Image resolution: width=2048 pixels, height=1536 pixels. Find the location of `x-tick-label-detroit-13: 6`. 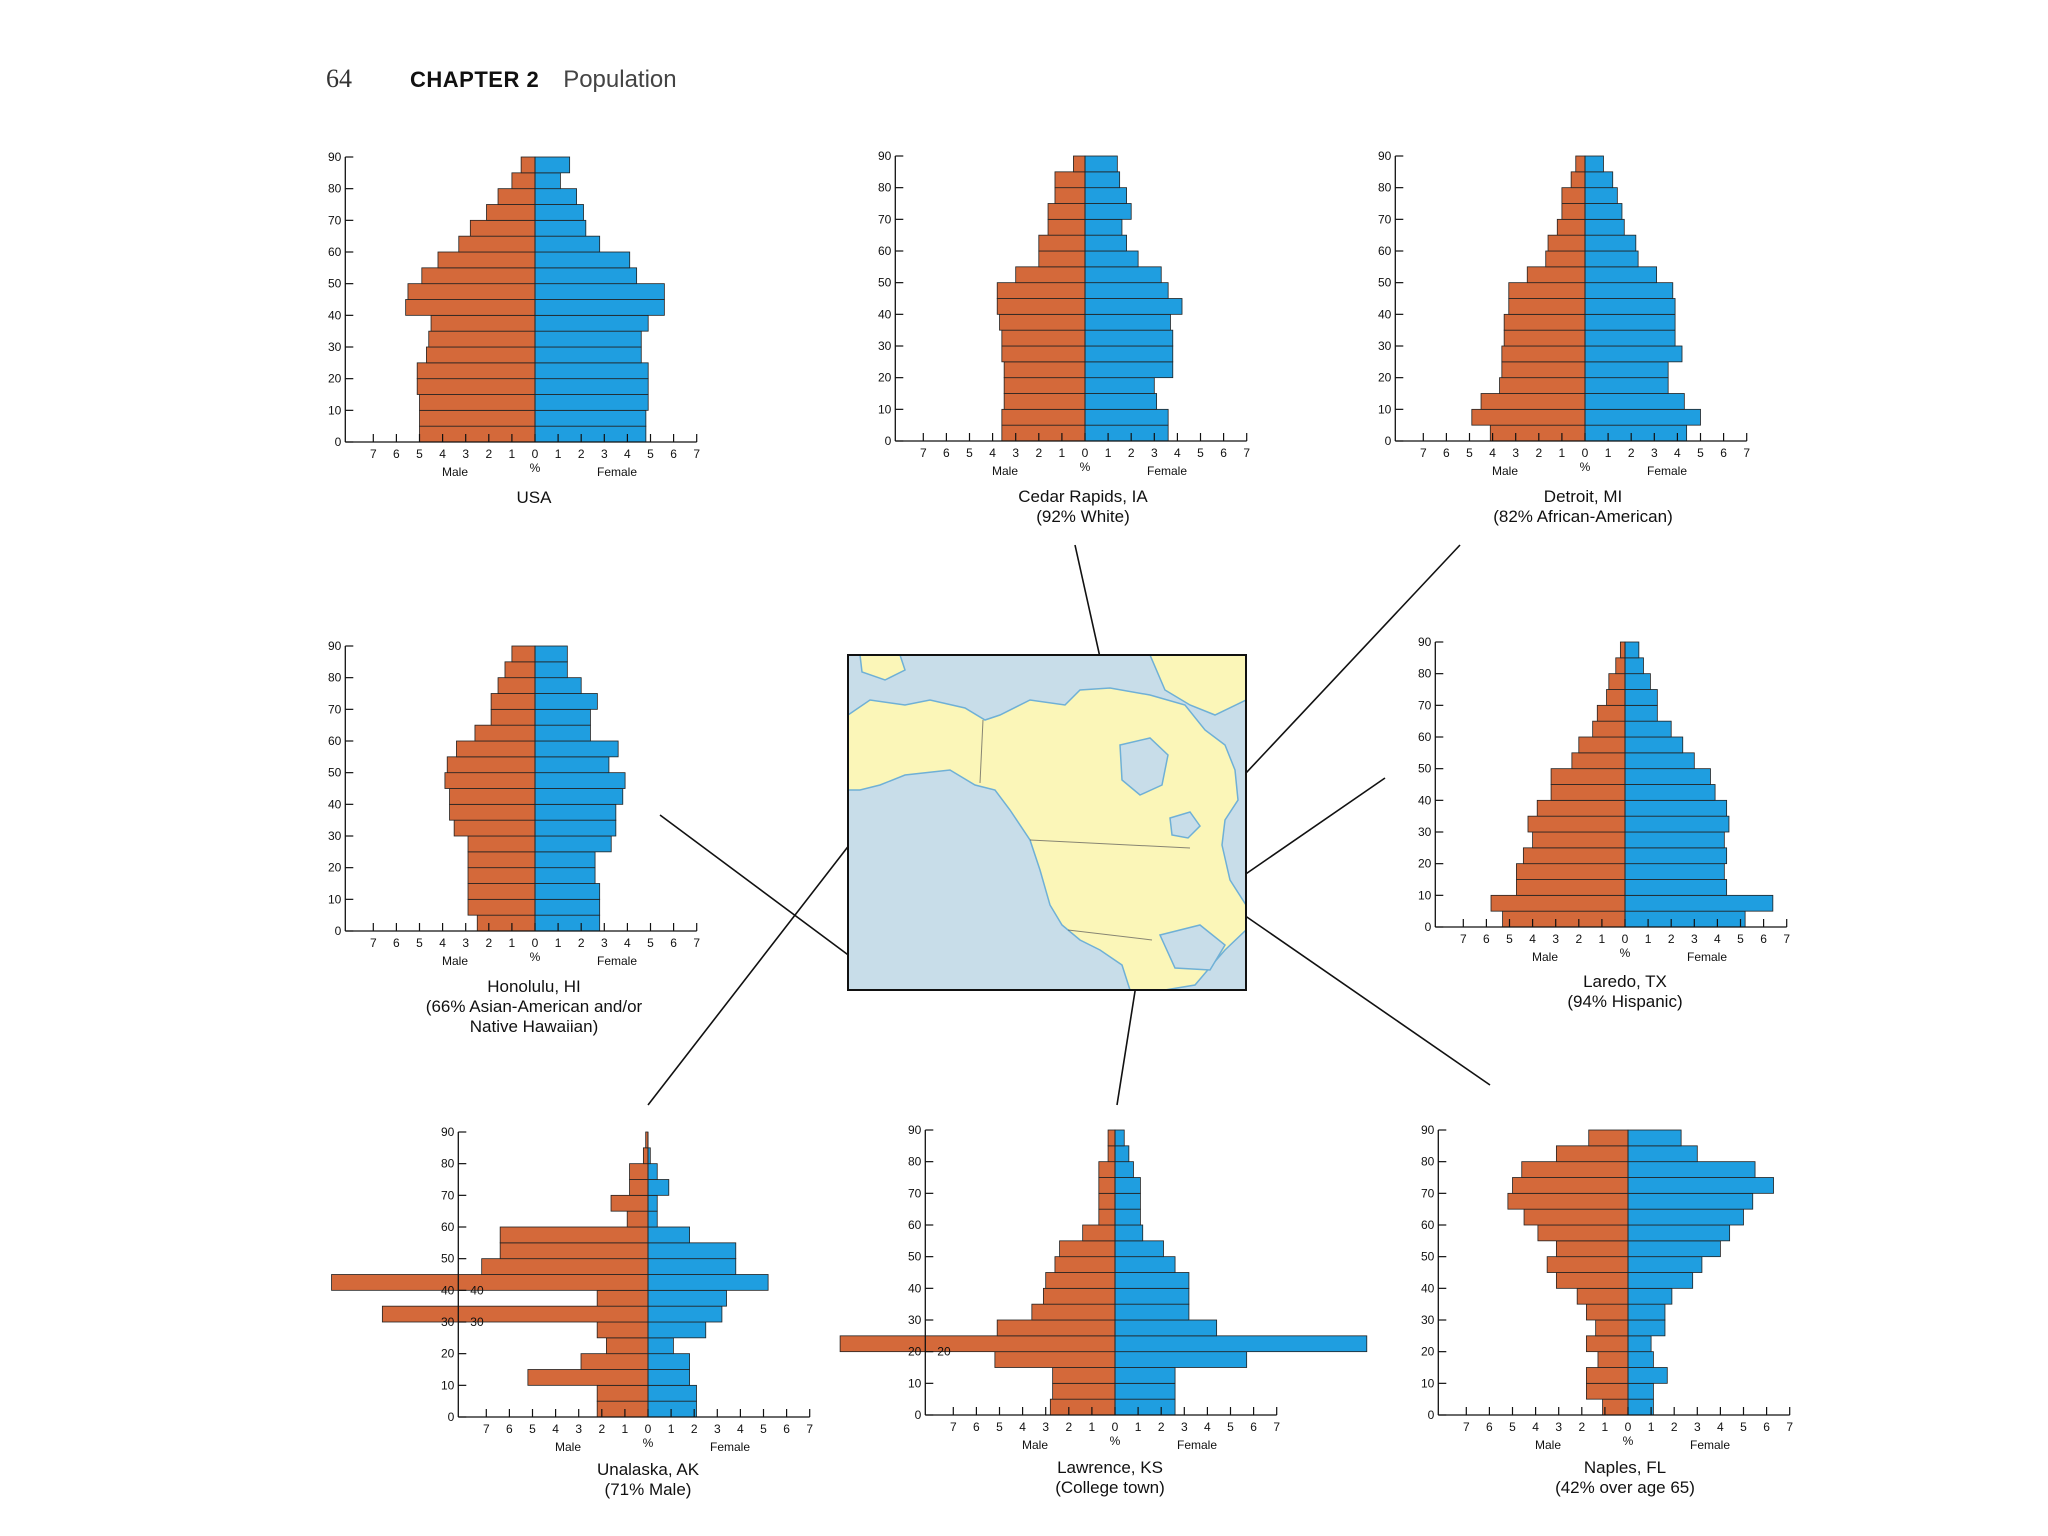

x-tick-label-detroit-13: 6 is located at coordinates (1723, 453).